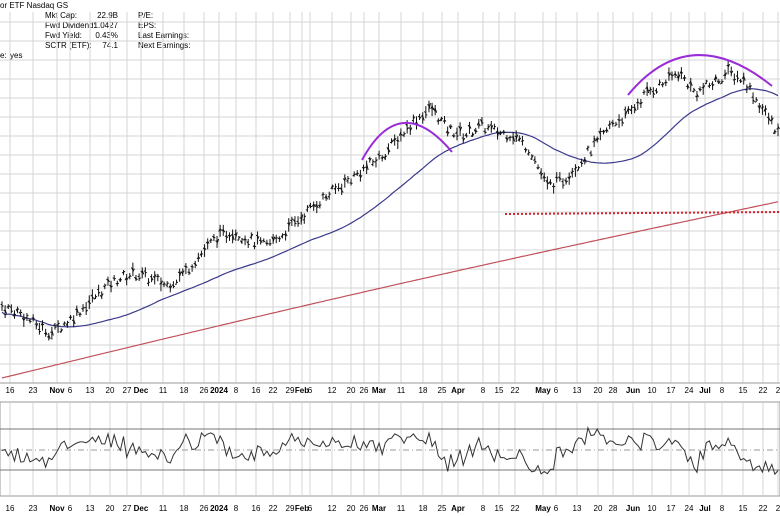 This screenshot has height=516, width=780. Describe the element at coordinates (705, 508) in the screenshot. I see `x-tick-label: Jul` at that location.